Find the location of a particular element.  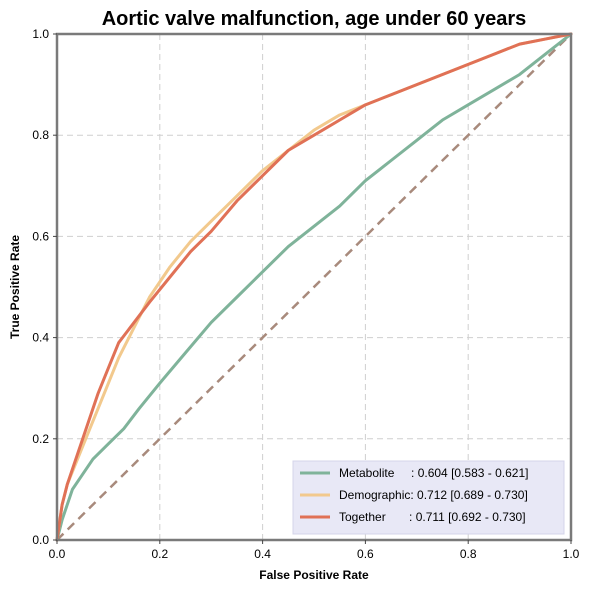

y-tick-label: 0.2 is located at coordinates (40, 439).